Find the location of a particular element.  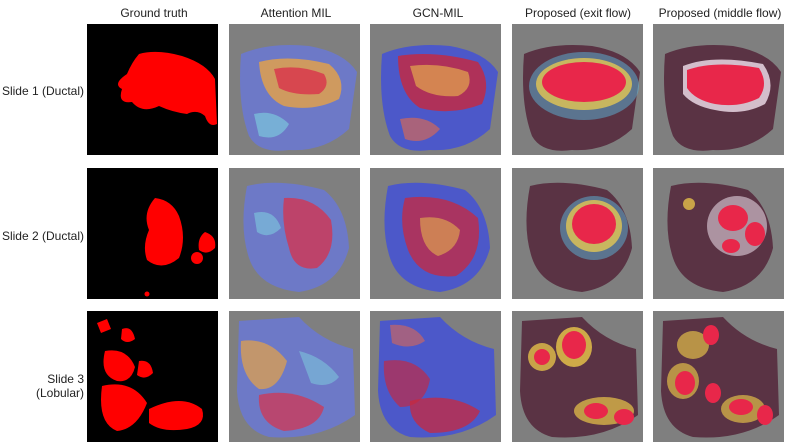

column-title-gcn-mil: GCN-MIL is located at coordinates (438, 13).